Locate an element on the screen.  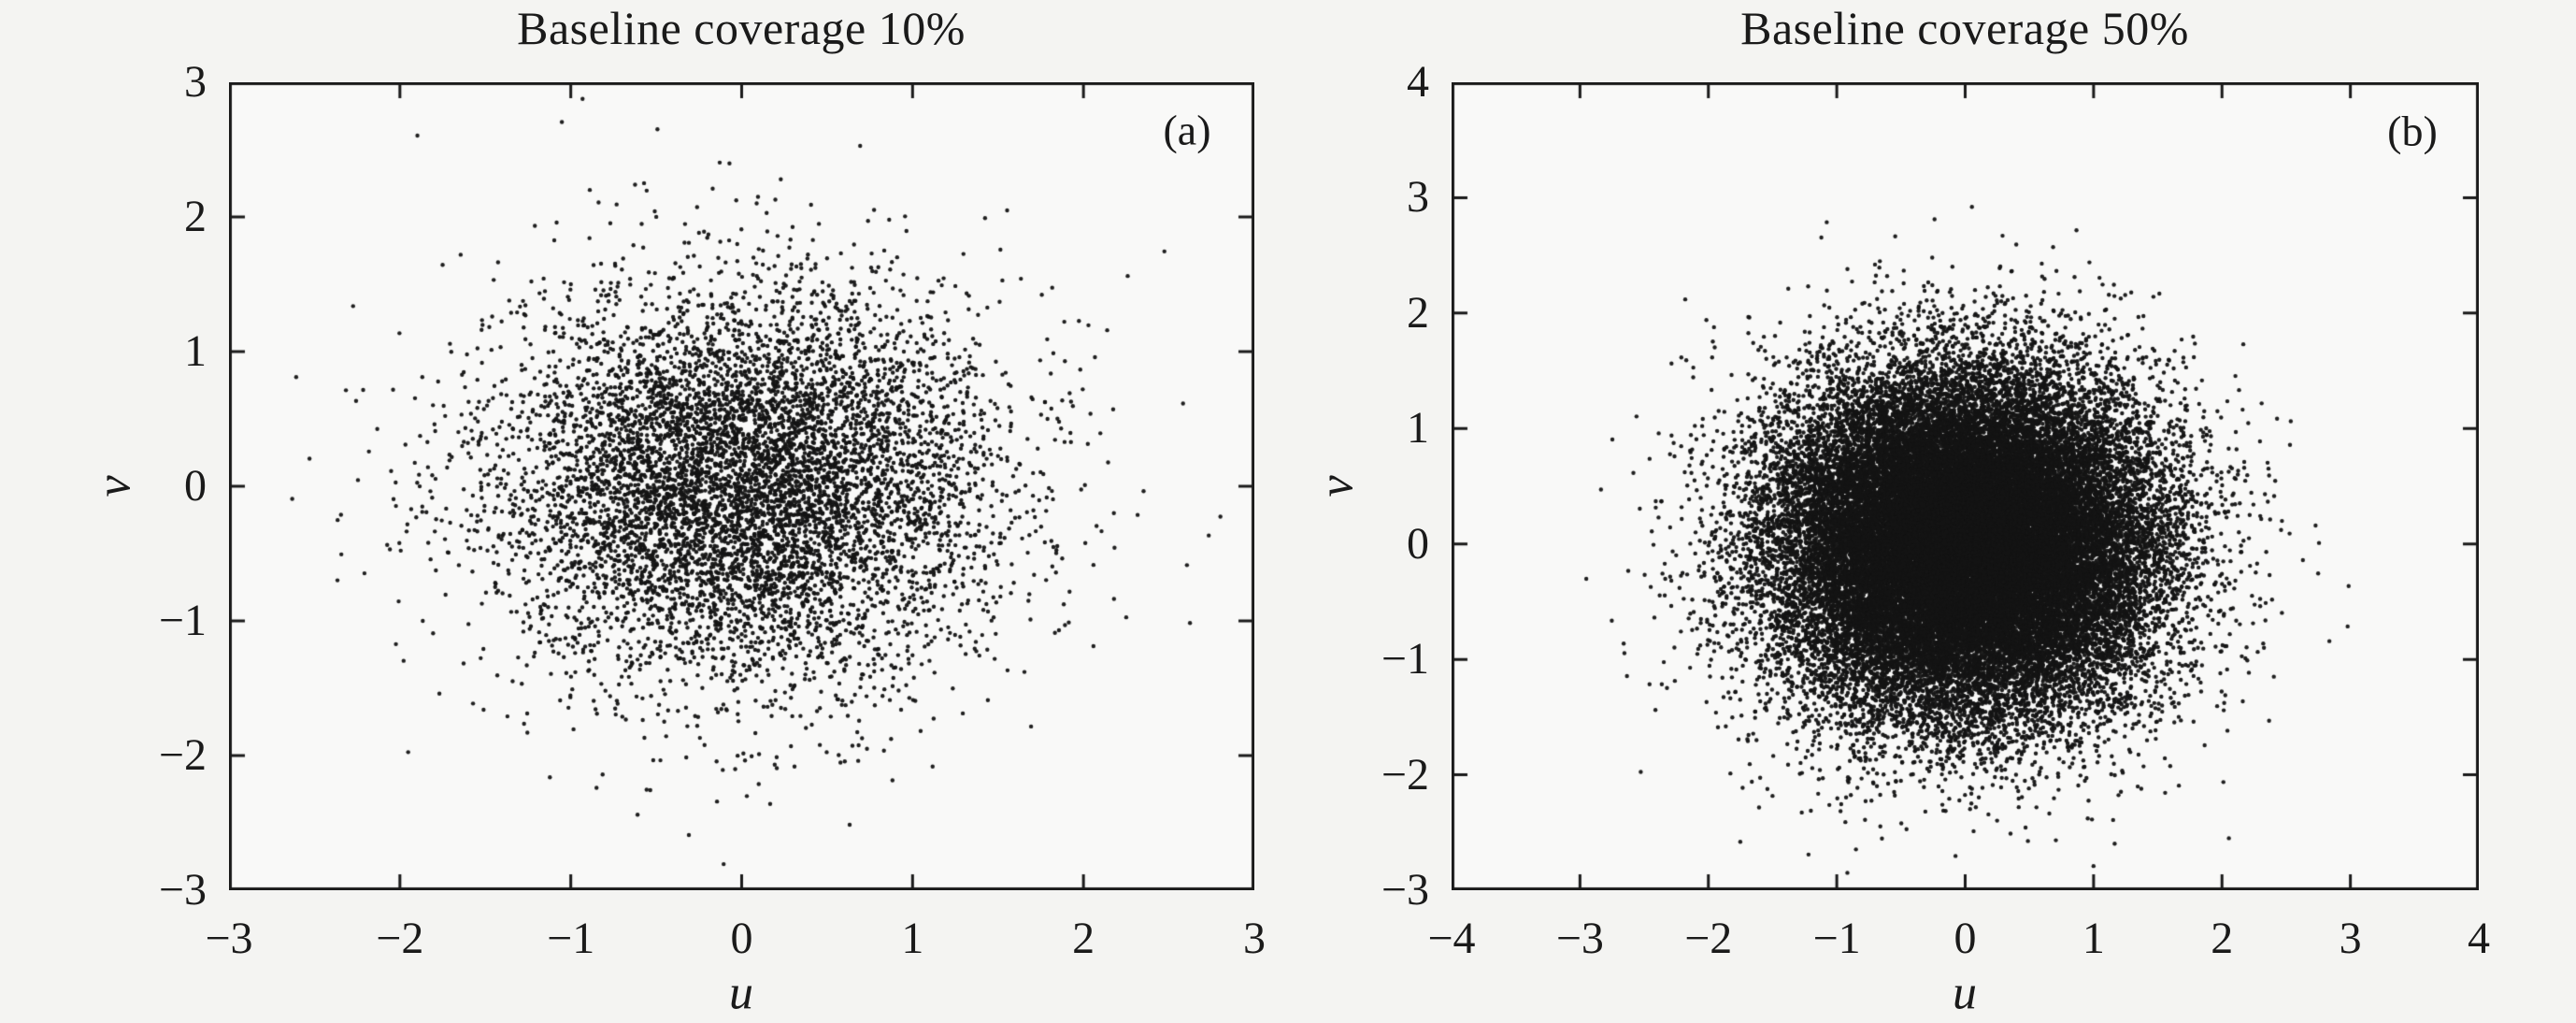
plot-b-y-axis-label: v is located at coordinates (1336, 486).